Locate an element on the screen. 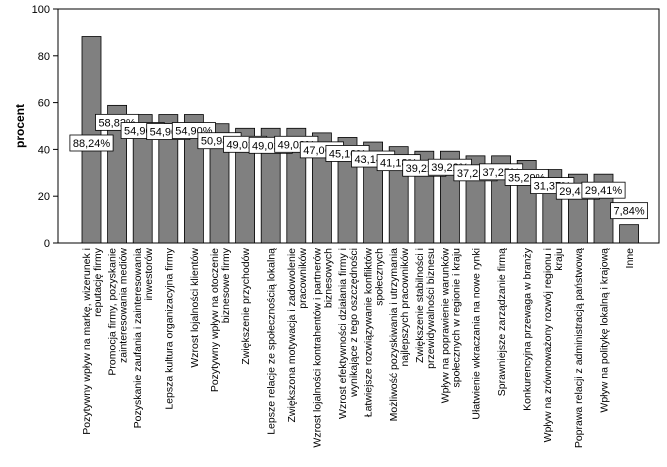 The image size is (667, 467). data-label-text: 88,24% is located at coordinates (92, 144).